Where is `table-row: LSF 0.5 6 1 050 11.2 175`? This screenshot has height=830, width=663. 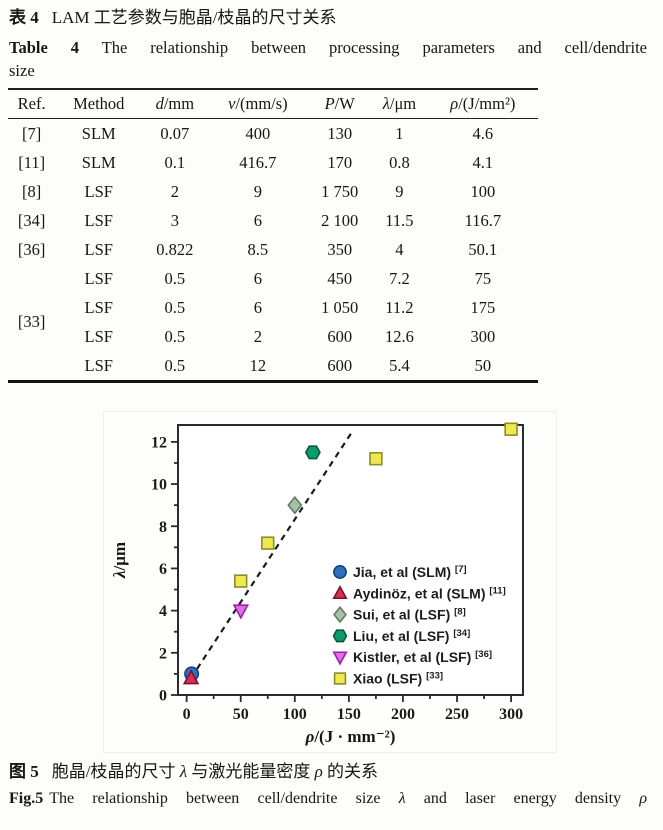 table-row: LSF 0.5 6 1 050 11.2 175 is located at coordinates (273, 307).